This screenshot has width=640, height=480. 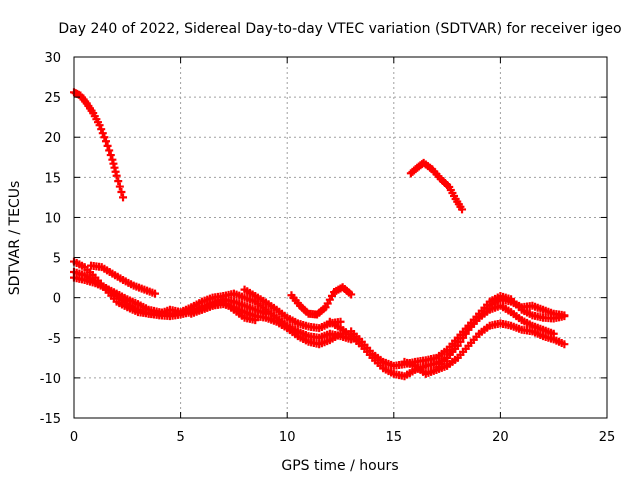 What do you see at coordinates (15, 238) in the screenshot?
I see `y-axis-label: SDTVAR / TECUs` at bounding box center [15, 238].